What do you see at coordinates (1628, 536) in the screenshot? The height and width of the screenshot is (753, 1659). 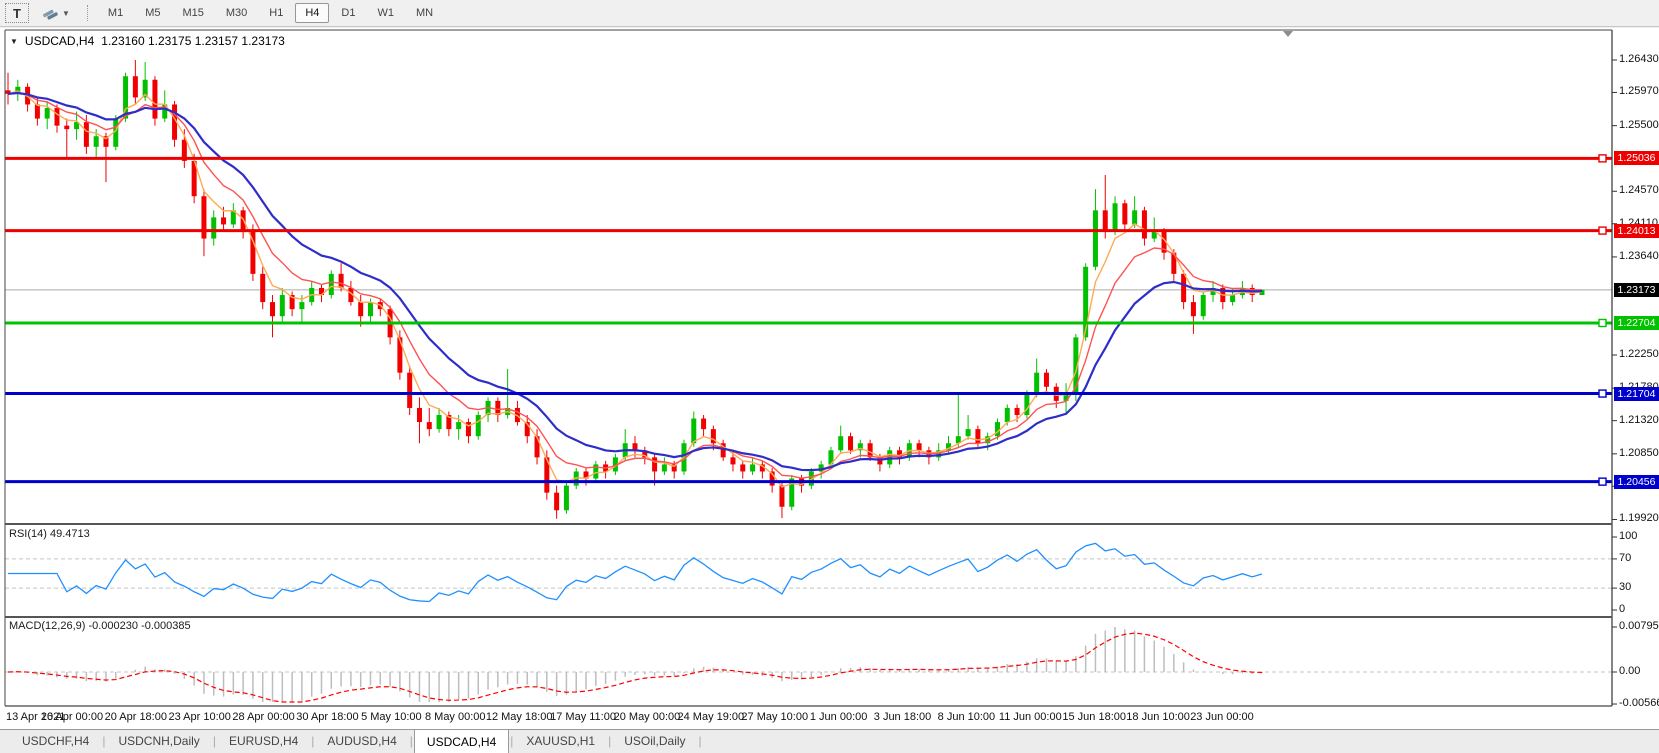 I see `rsi-scale-100: 100` at bounding box center [1628, 536].